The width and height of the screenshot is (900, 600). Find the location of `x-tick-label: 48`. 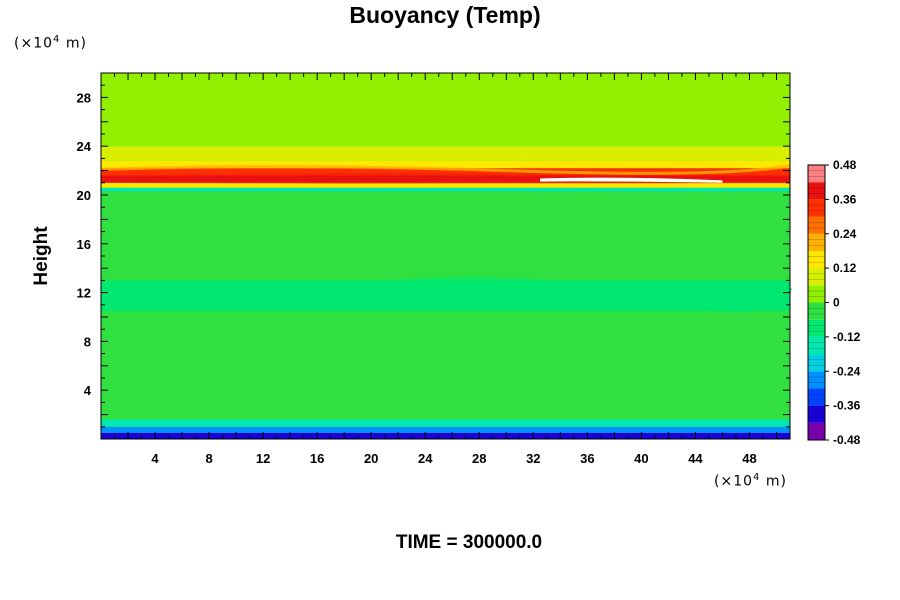

x-tick-label: 48 is located at coordinates (749, 458).